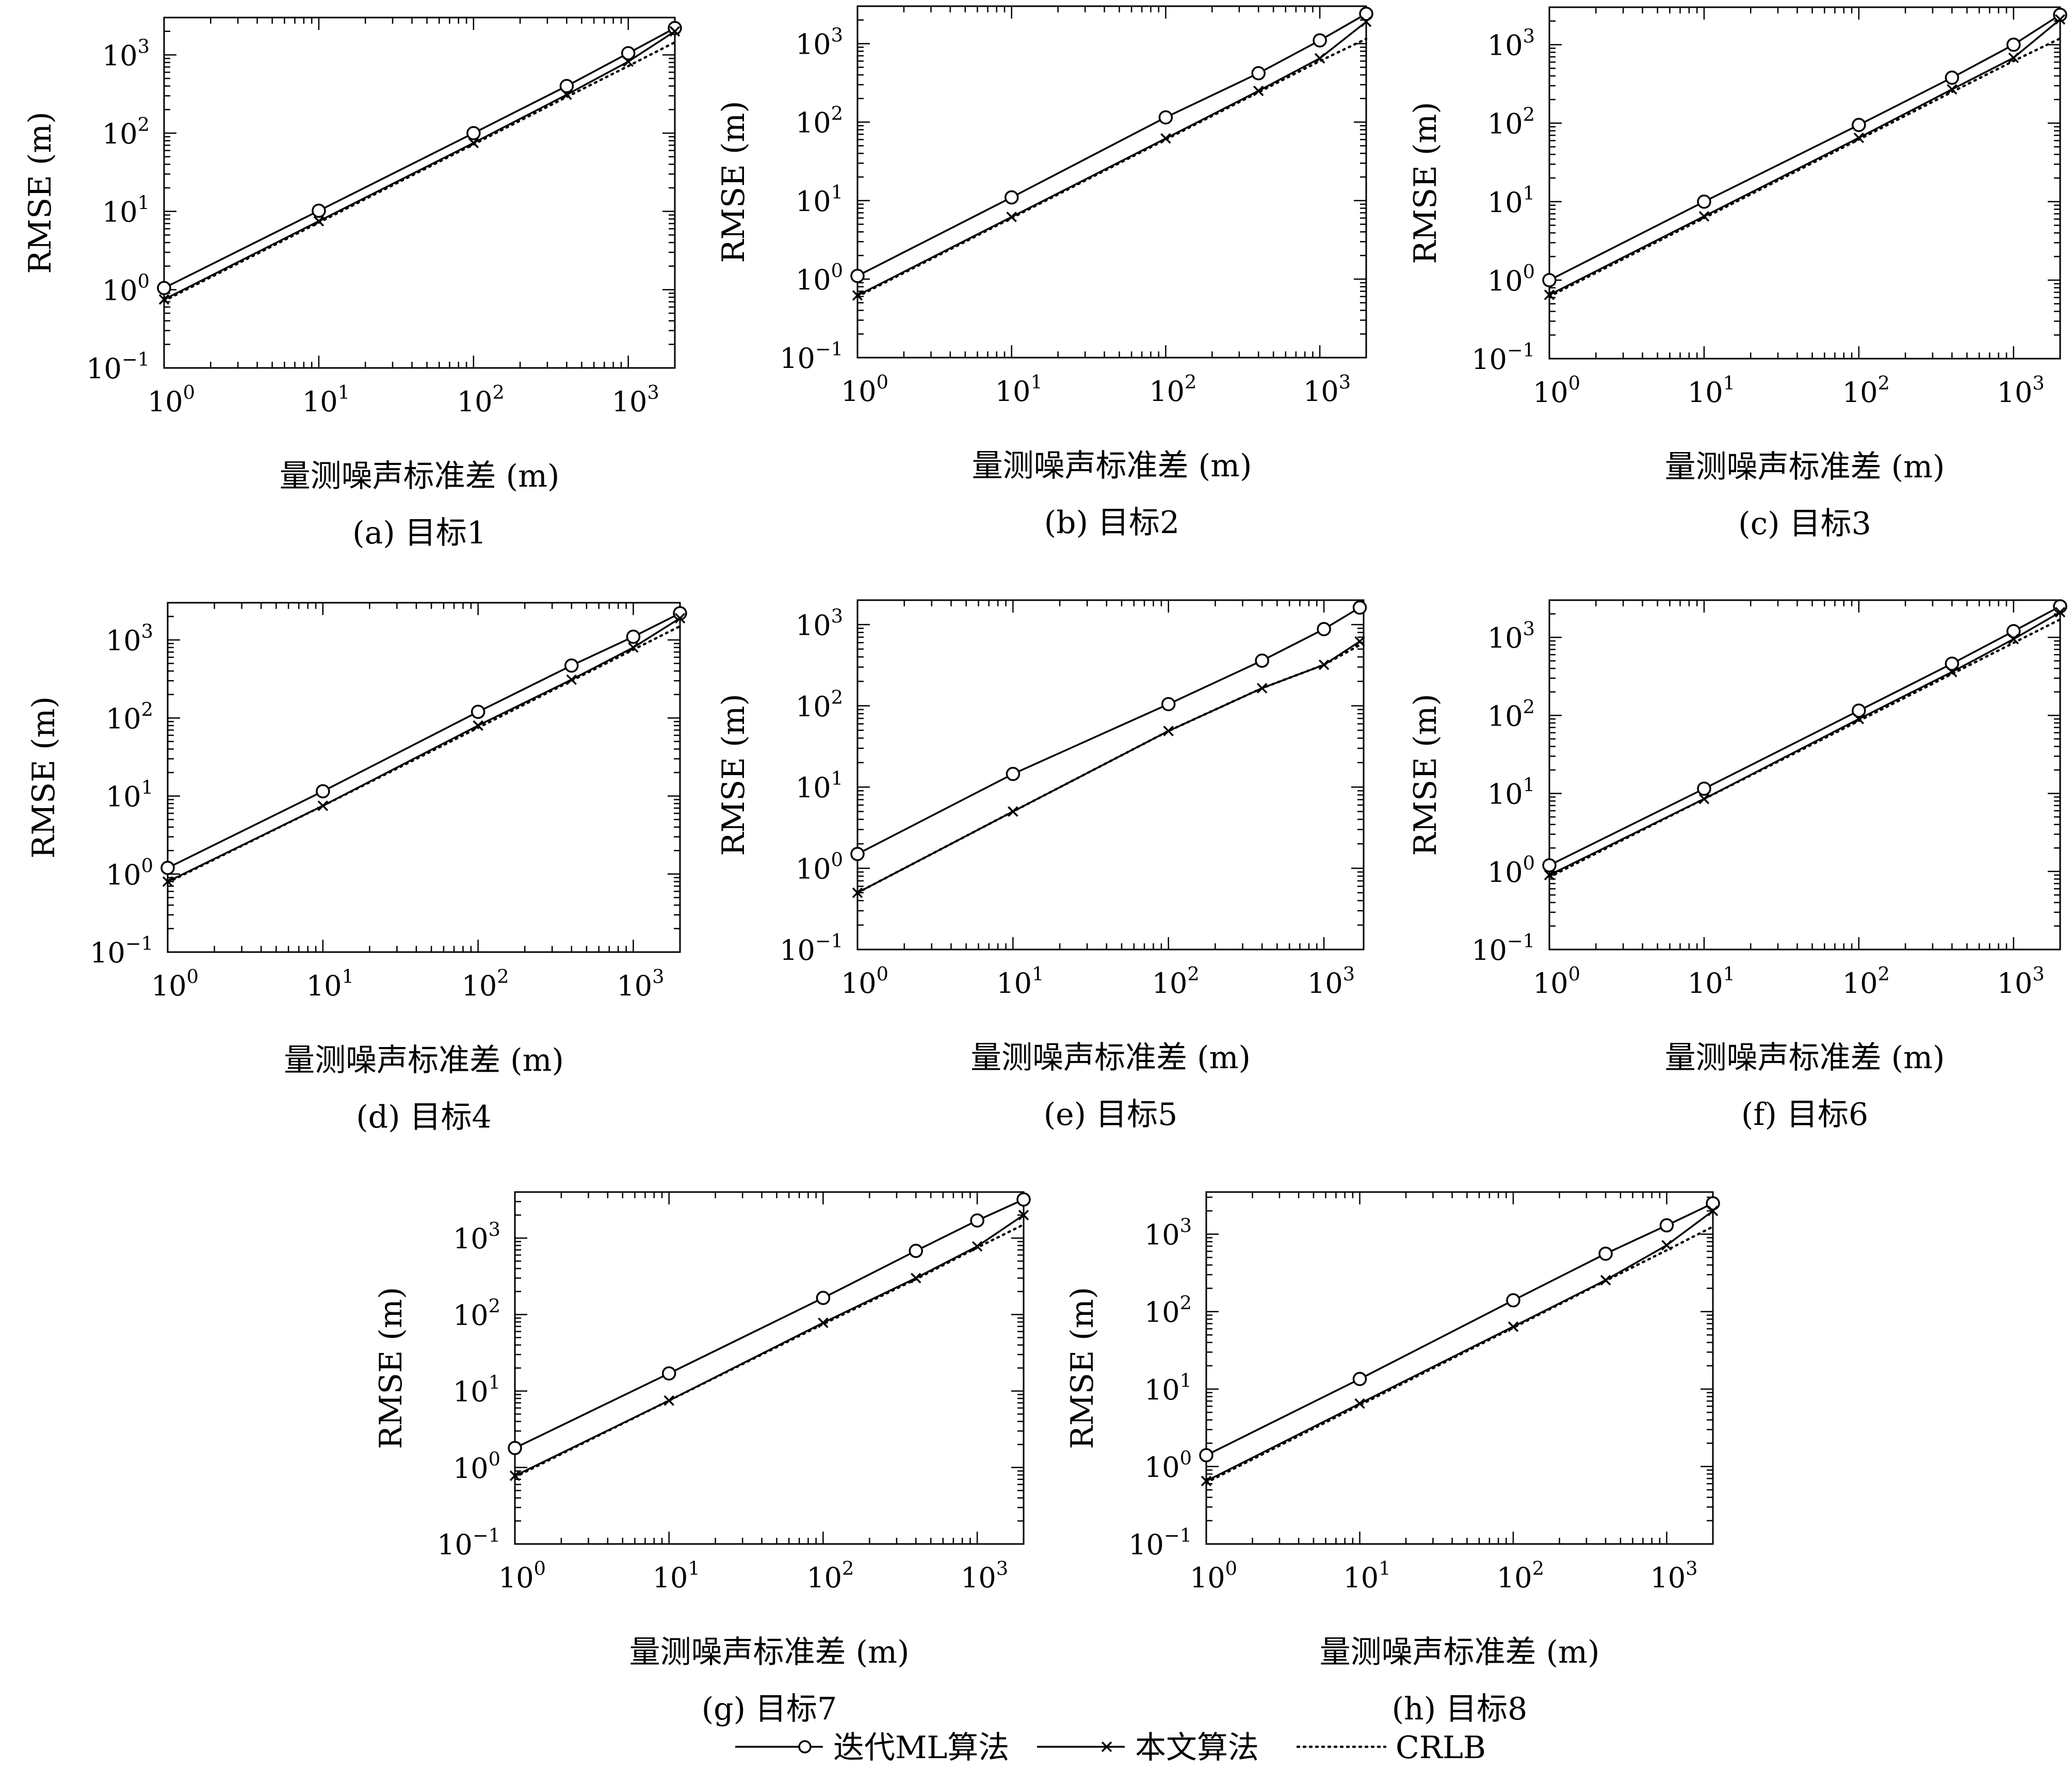 This screenshot has height=1770, width=2072. What do you see at coordinates (872, 1748) in the screenshot?
I see `legend-item: 迭代ML算法` at bounding box center [872, 1748].